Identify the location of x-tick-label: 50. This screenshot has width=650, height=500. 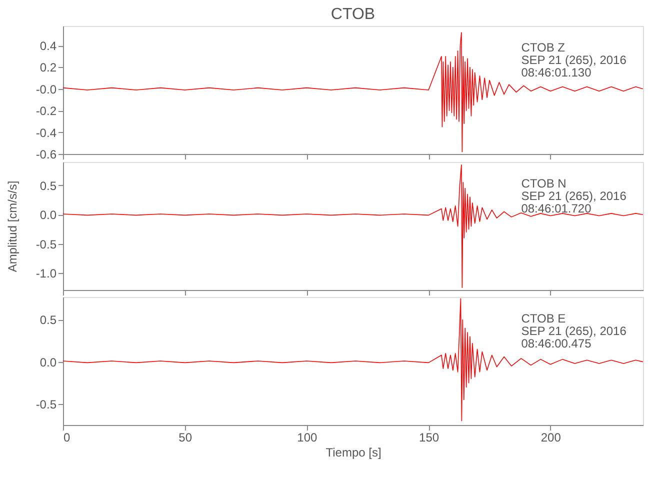
(185, 437).